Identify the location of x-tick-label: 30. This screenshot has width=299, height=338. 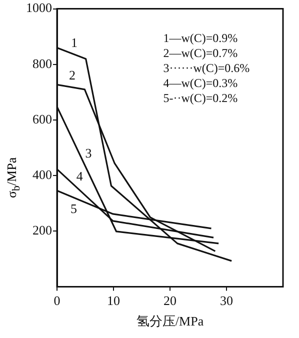
(226, 300).